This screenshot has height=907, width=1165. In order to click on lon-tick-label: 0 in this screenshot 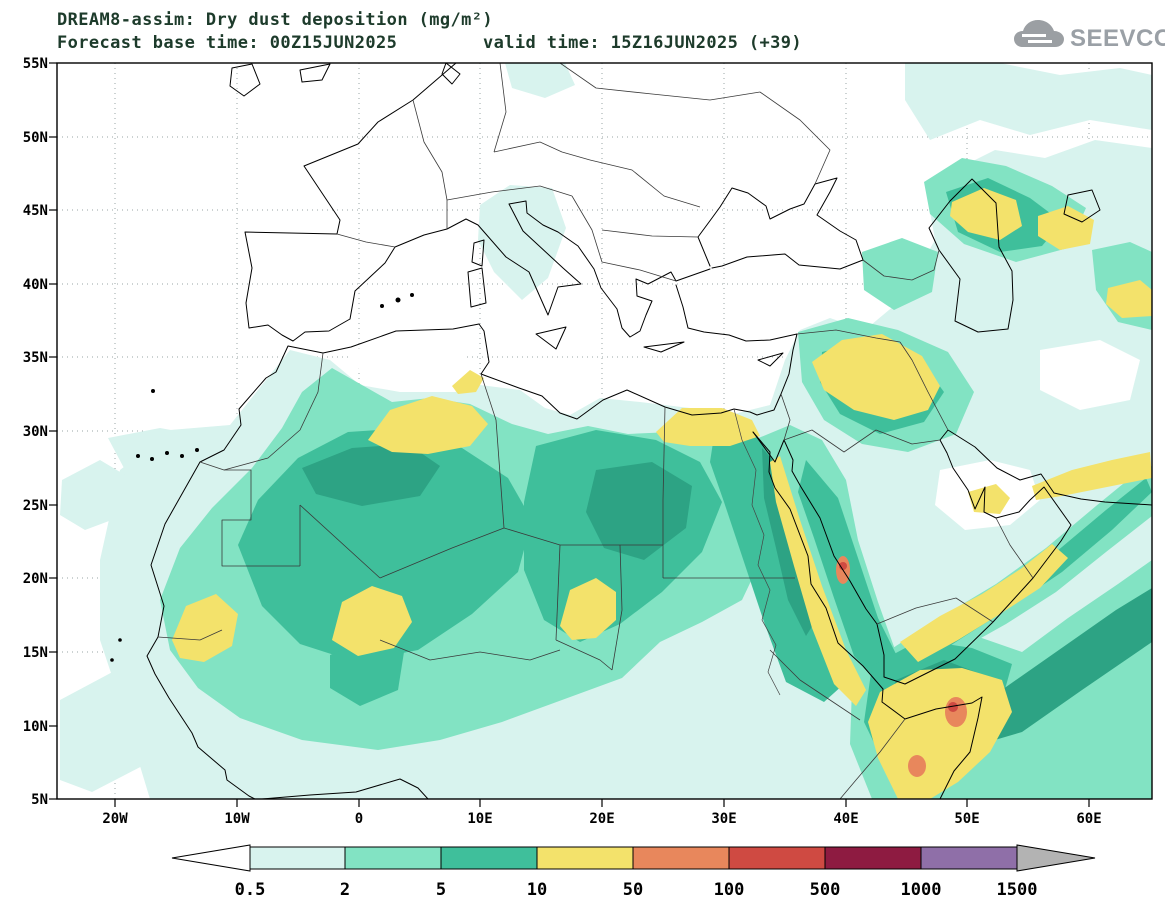, I will do `click(359, 819)`.